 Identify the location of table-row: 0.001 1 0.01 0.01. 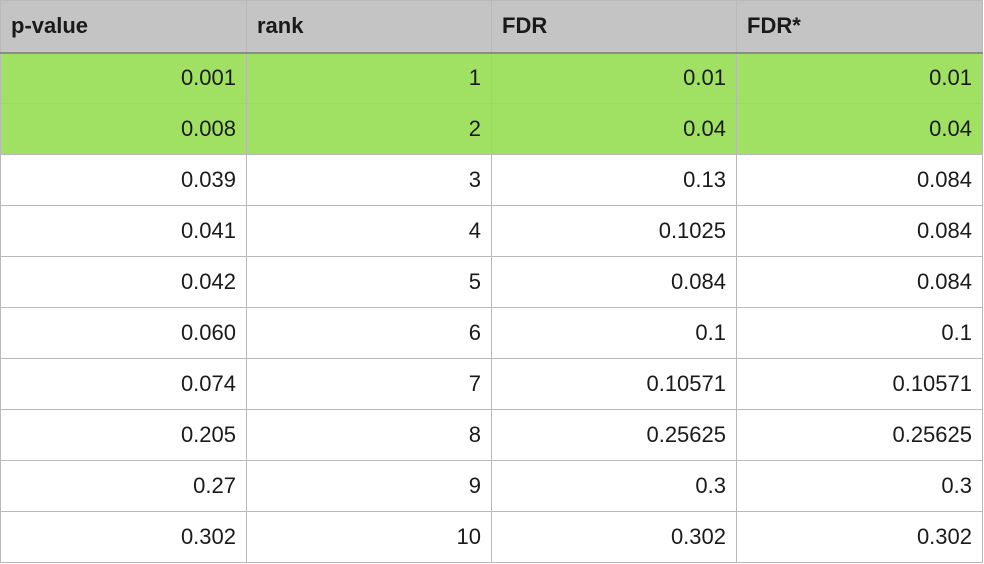
(491, 78).